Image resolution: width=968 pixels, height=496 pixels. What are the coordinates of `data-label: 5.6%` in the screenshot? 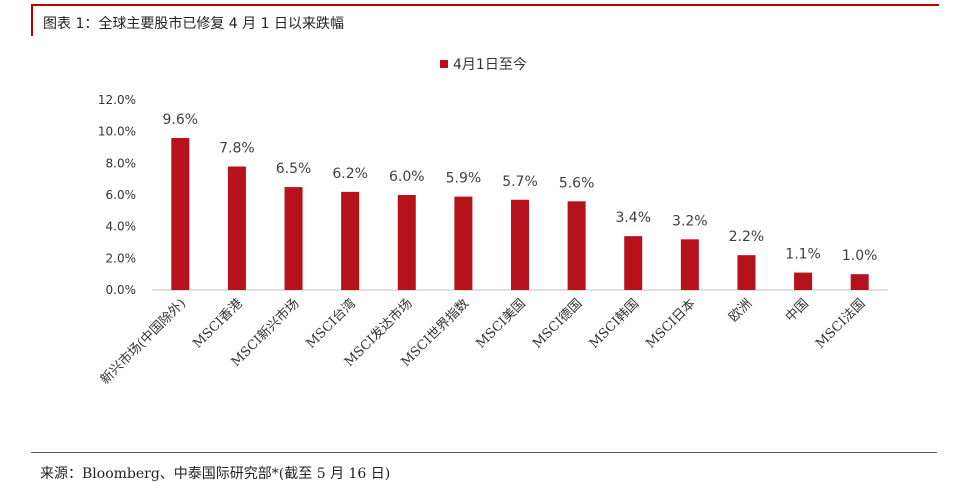 It's located at (577, 183).